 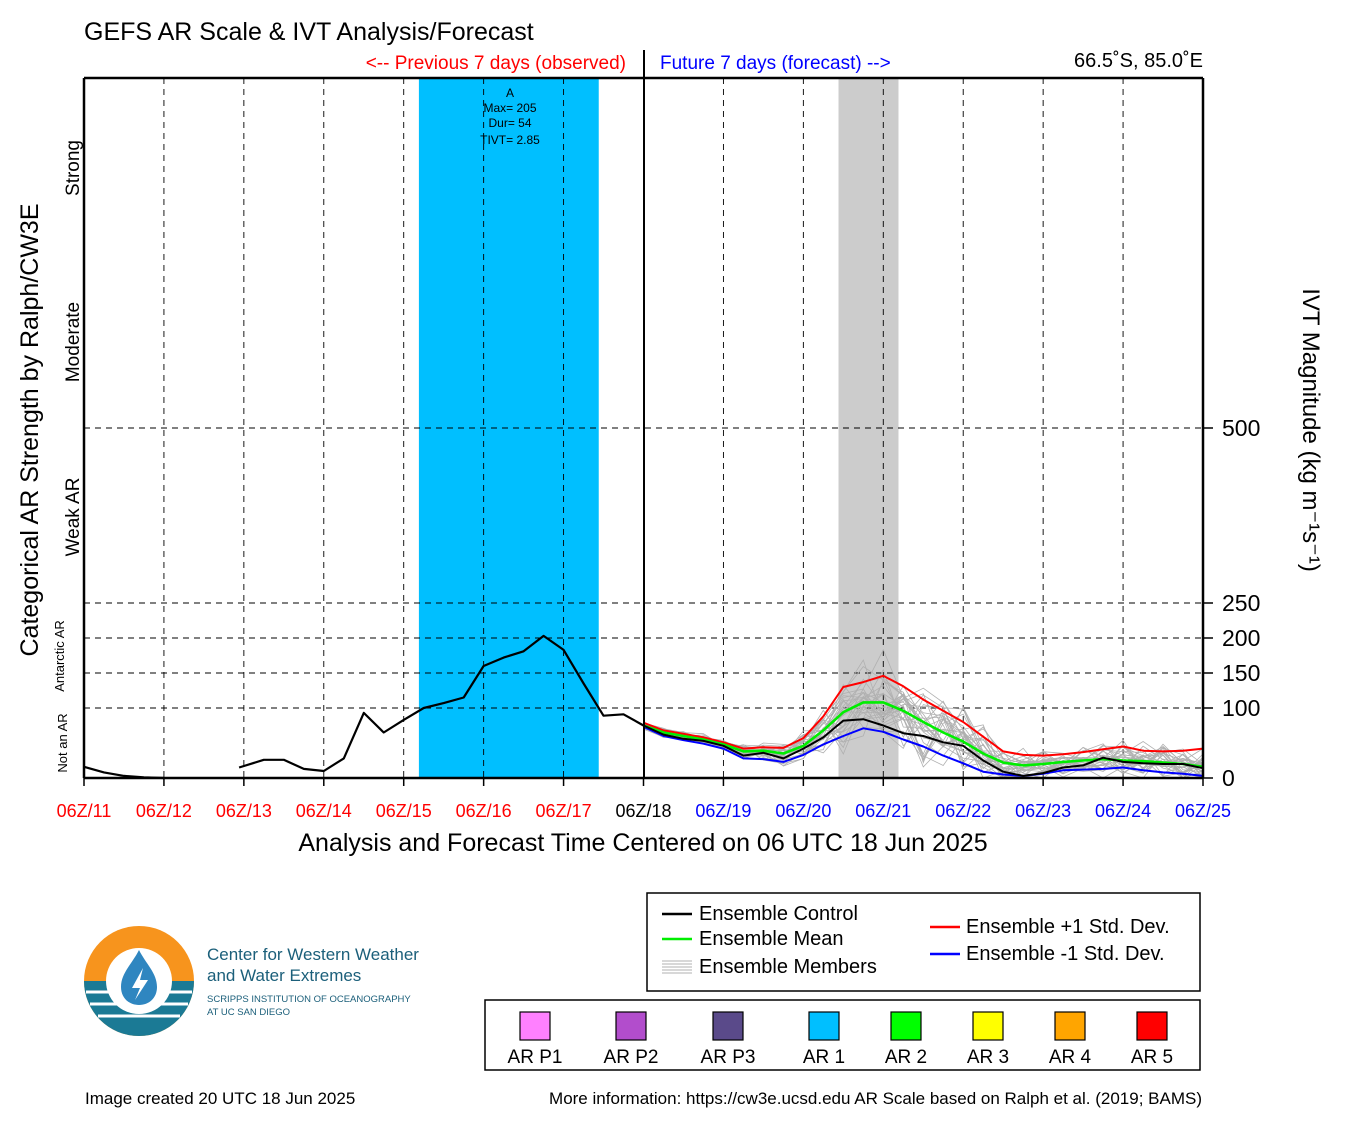 I want to click on logo-line-4: AT UC SAN DIEGO, so click(x=248, y=1012).